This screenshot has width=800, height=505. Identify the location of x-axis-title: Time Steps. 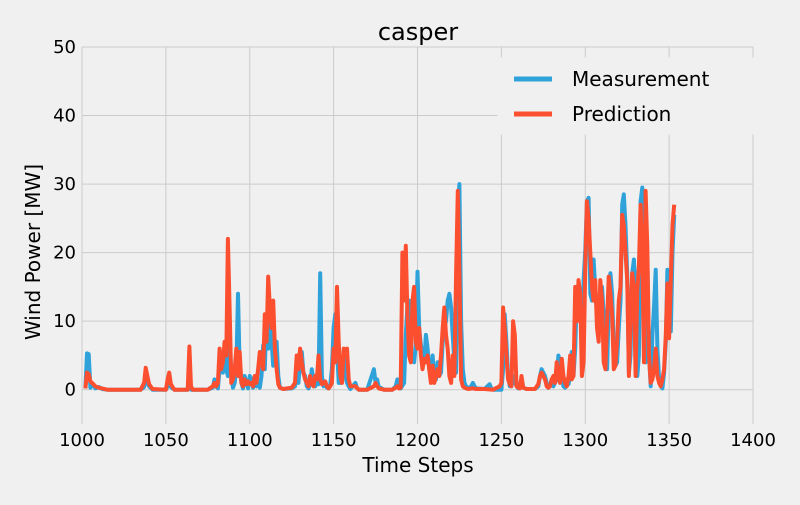
(417, 465).